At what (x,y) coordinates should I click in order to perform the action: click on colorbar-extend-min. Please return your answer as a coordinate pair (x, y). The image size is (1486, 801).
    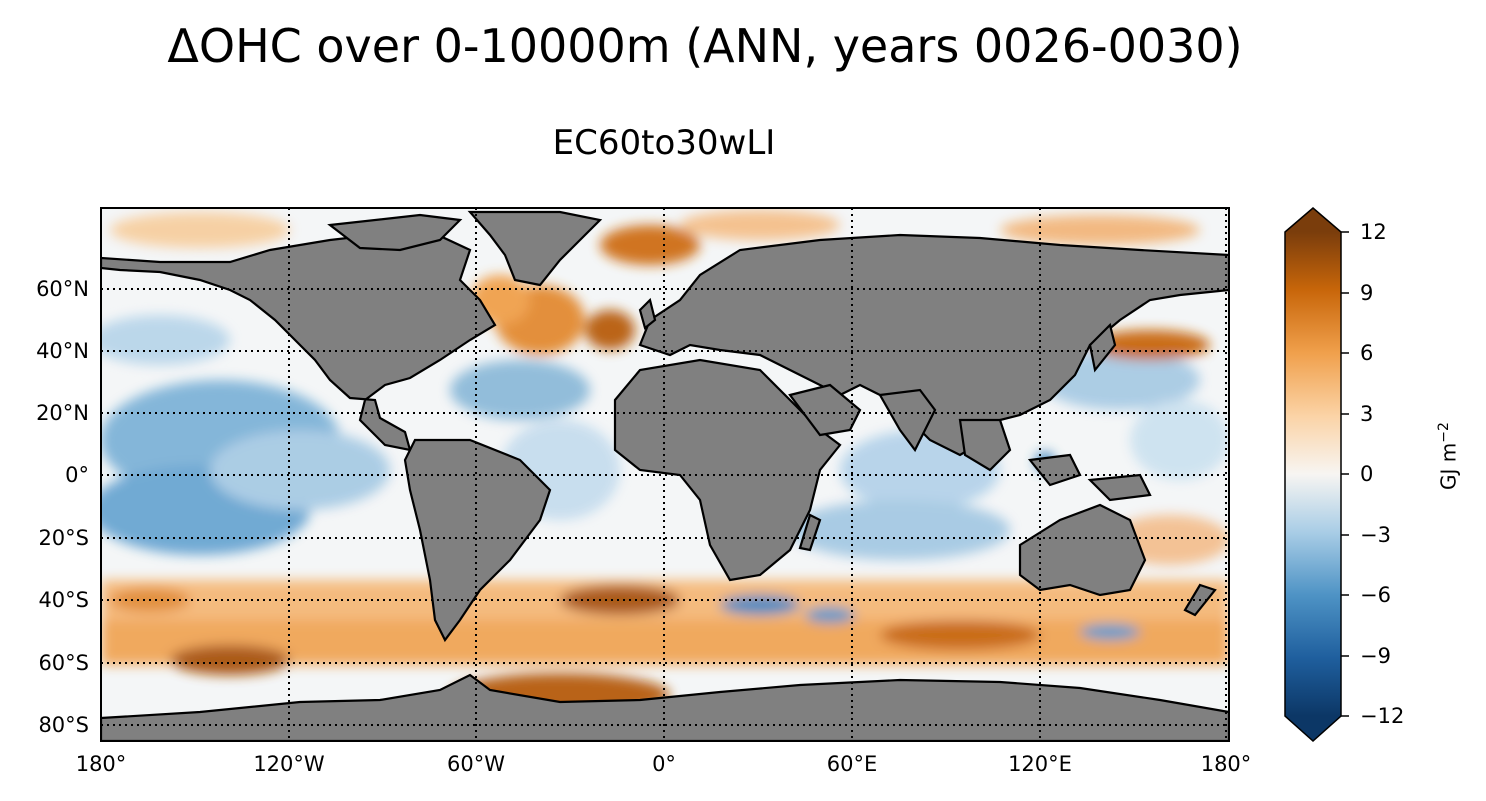
    Looking at the image, I should click on (1313, 728).